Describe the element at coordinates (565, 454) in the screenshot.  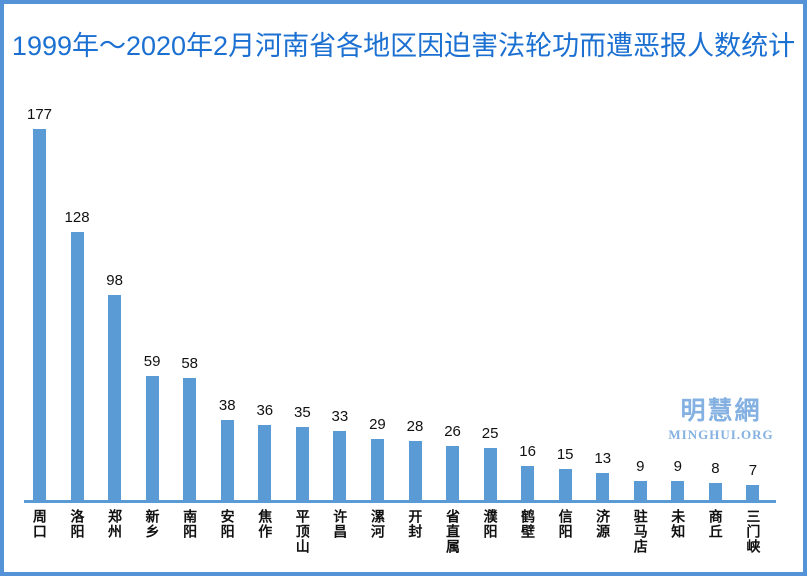
I see `bar-value-label: 15` at that location.